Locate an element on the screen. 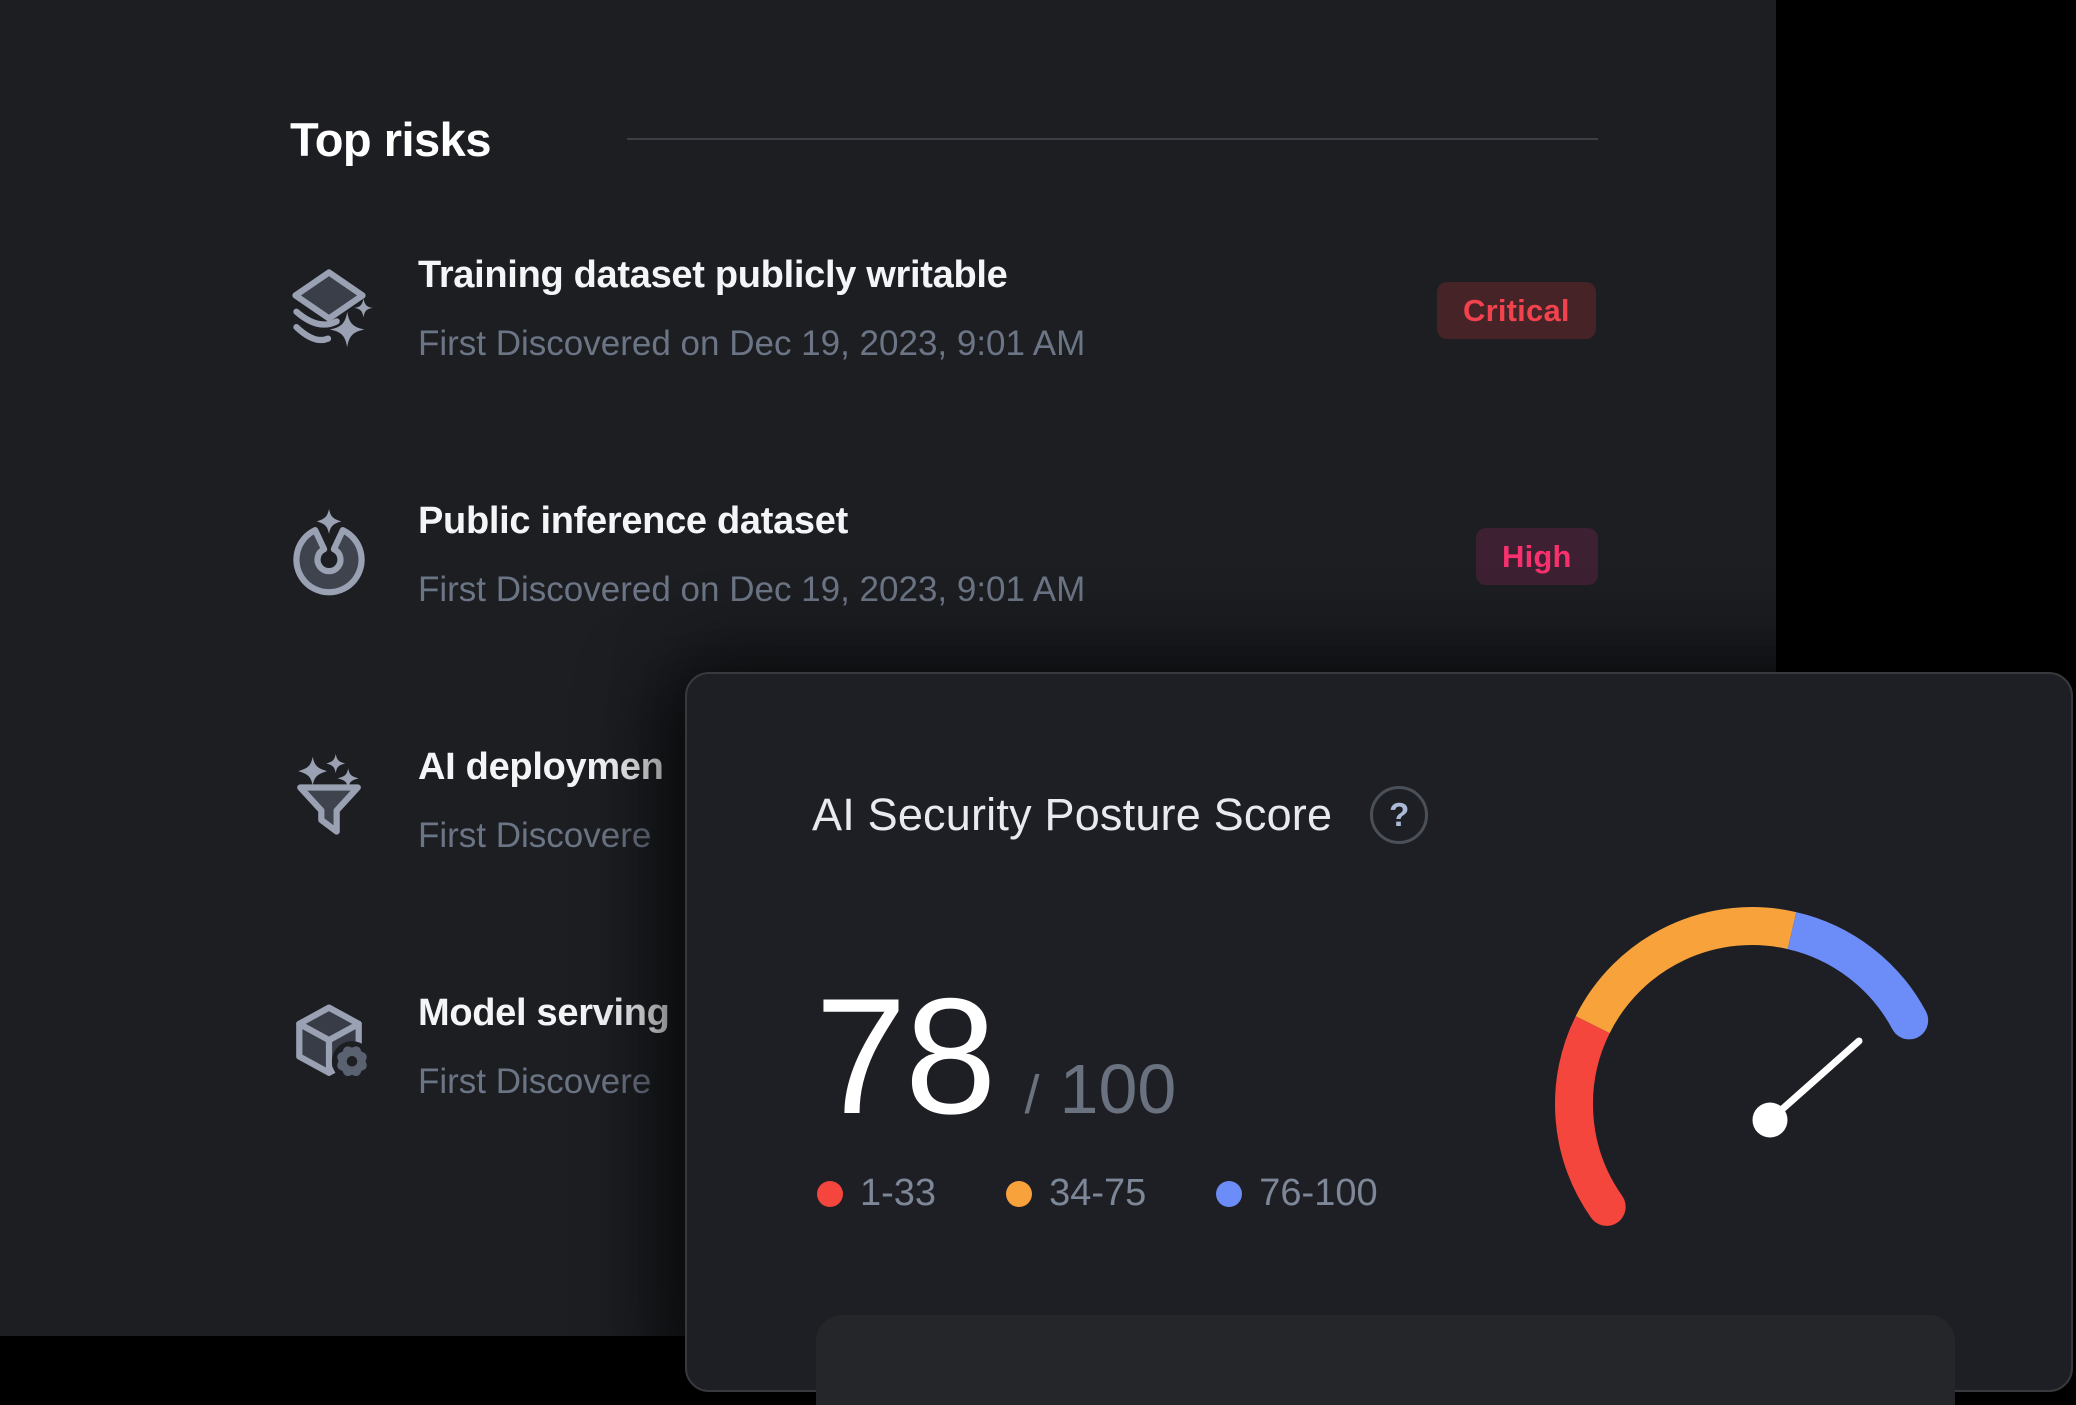 Image resolution: width=2076 pixels, height=1405 pixels. score-max: 100 is located at coordinates (1118, 1089).